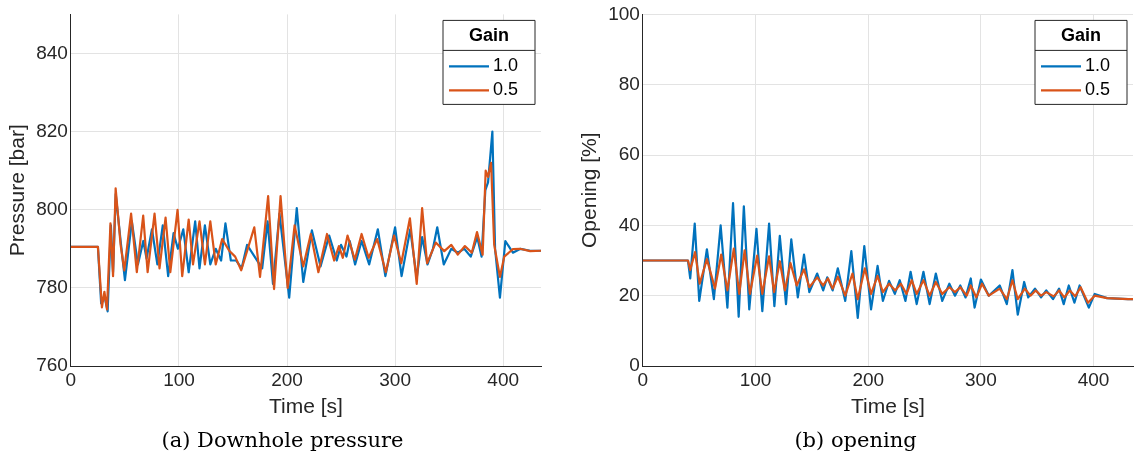 The width and height of the screenshot is (1139, 471). What do you see at coordinates (629, 224) in the screenshot?
I see `y-tick-label: 40` at bounding box center [629, 224].